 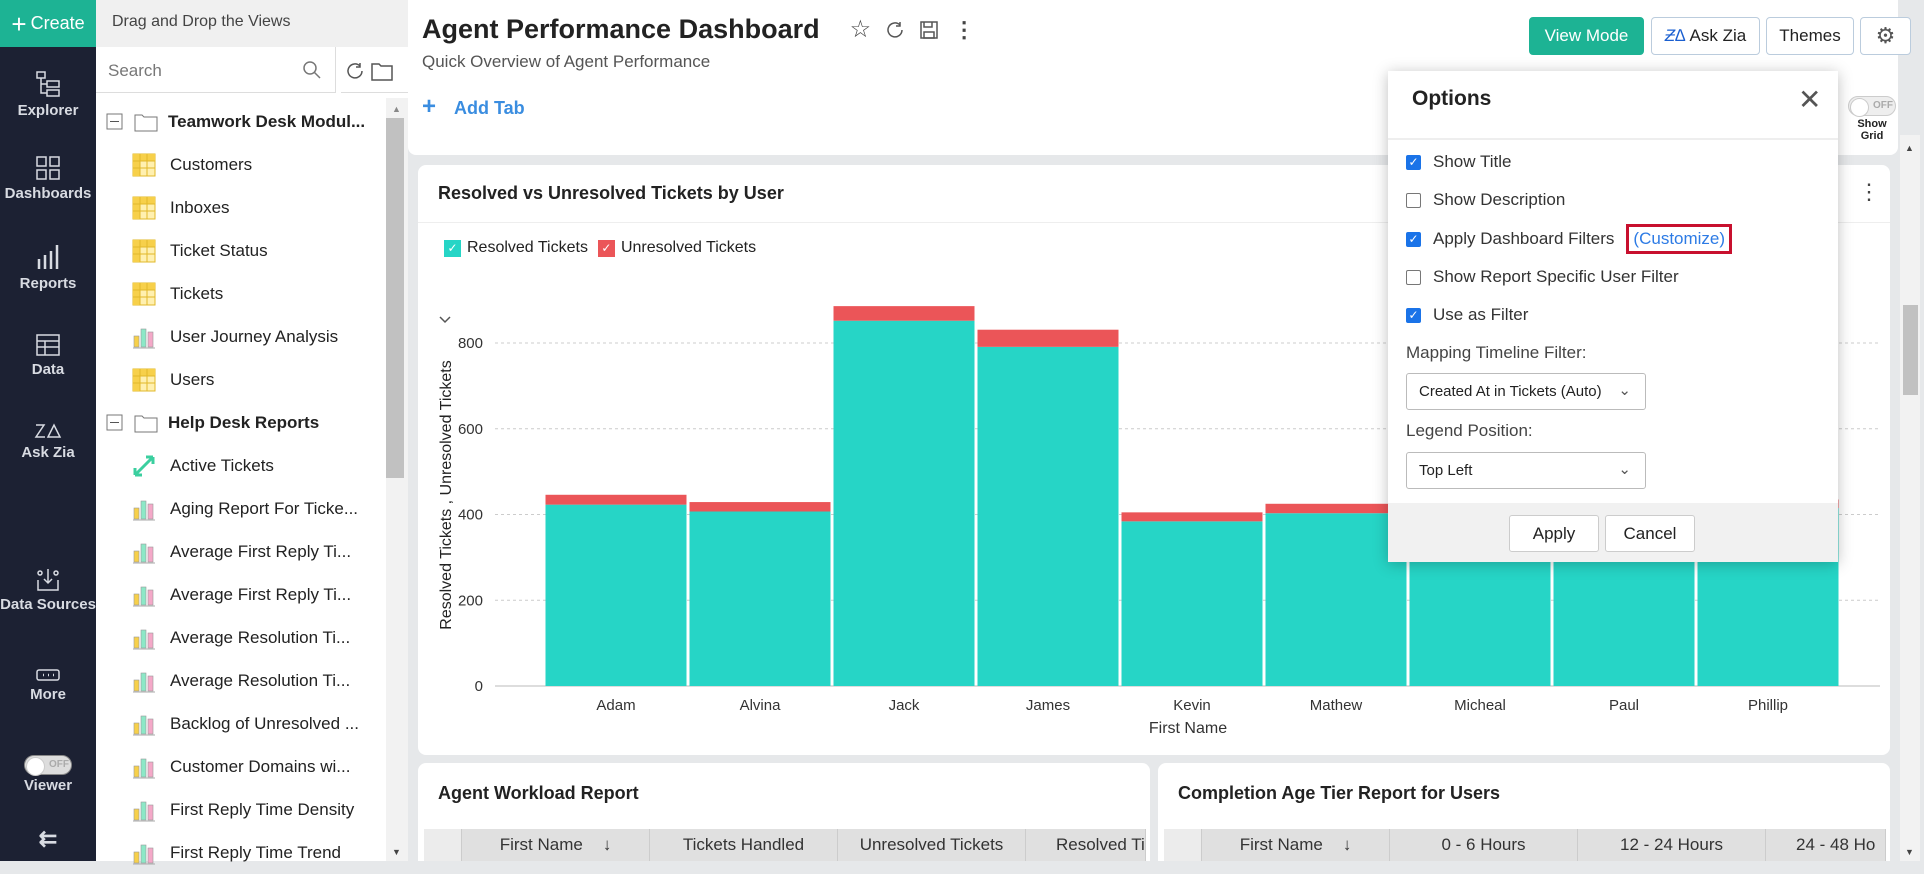 I want to click on bar-resolved-adam, so click(x=616, y=595).